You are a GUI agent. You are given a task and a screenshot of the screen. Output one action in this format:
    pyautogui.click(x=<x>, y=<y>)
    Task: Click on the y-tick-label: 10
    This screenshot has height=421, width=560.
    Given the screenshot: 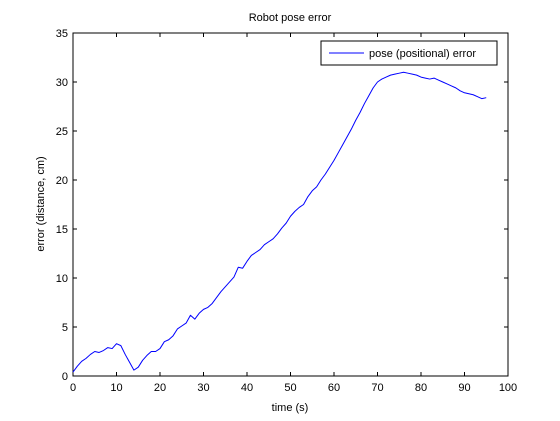 What is the action you would take?
    pyautogui.click(x=62, y=279)
    